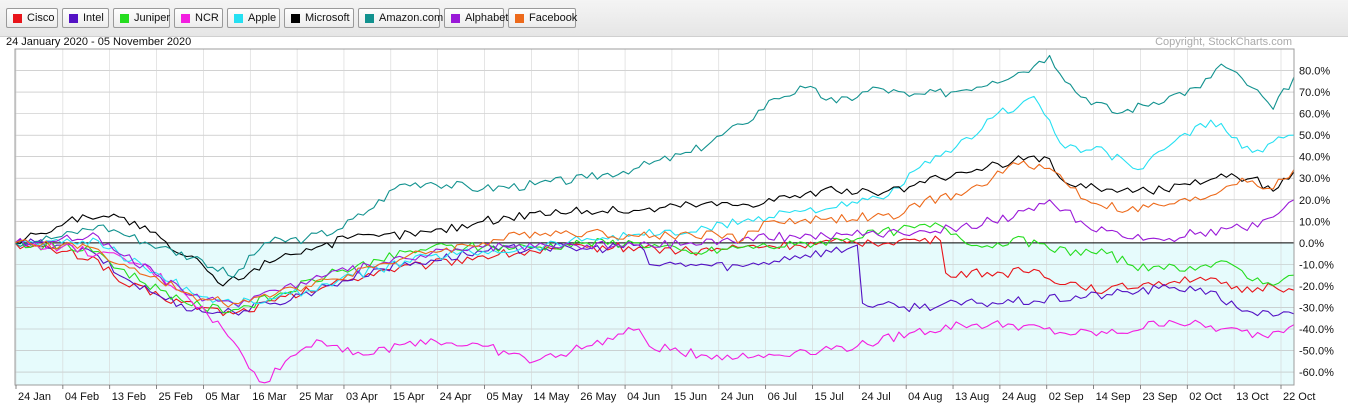  Describe the element at coordinates (269, 397) in the screenshot. I see `x-tick-label: 16 Mar` at that location.